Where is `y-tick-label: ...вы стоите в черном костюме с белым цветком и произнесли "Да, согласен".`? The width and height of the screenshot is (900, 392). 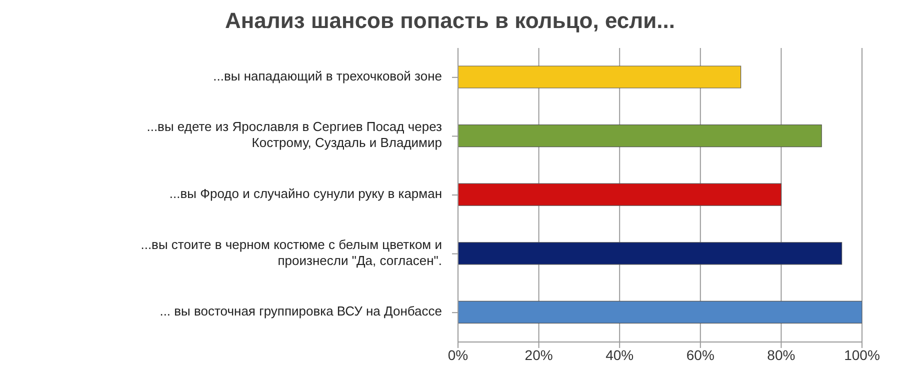
y-tick-label: ...вы стоите в черном костюме с белым цветком и произнесли "Да, согласен". is located at coordinates (291, 252).